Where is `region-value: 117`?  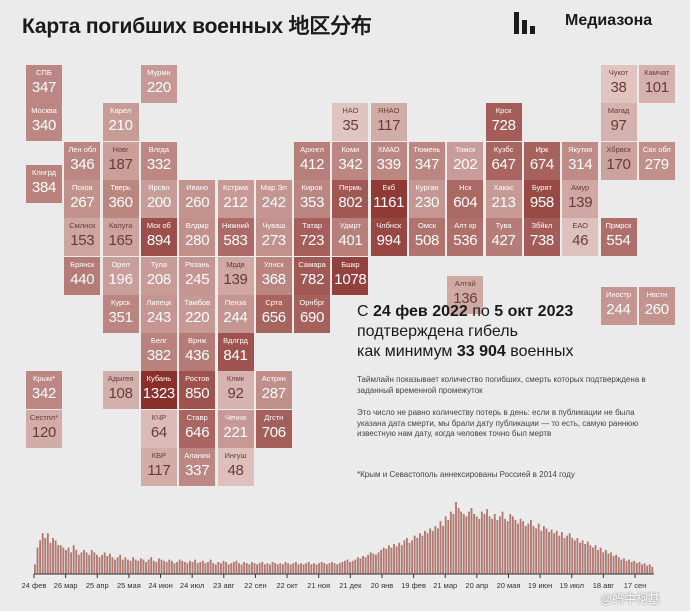 region-value: 117 is located at coordinates (389, 126).